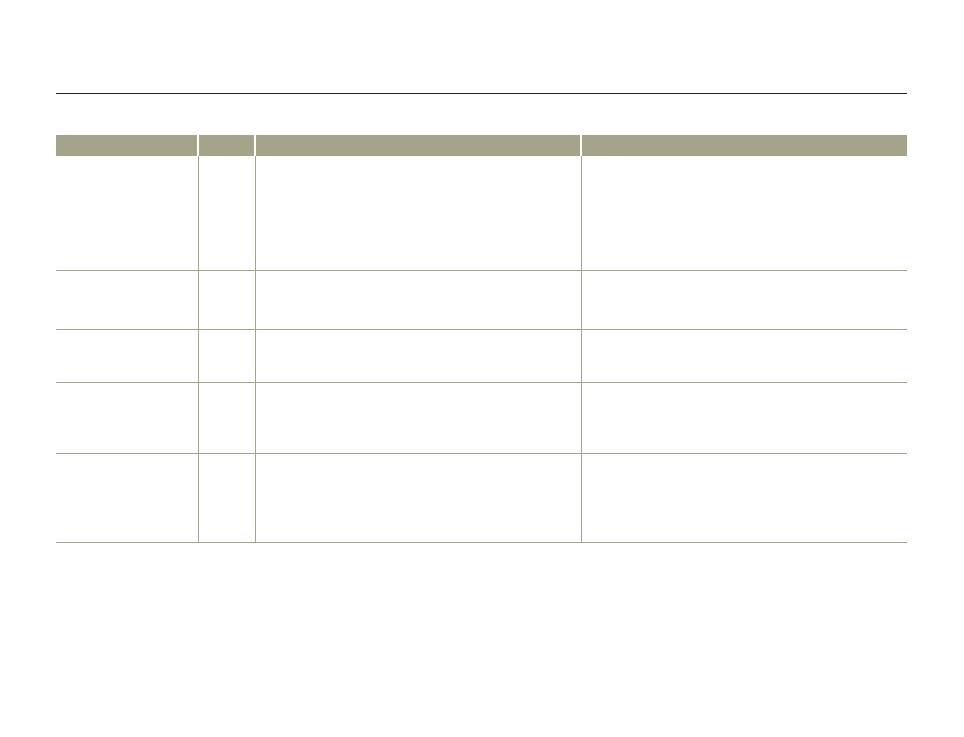 Image resolution: width=964 pixels, height=737 pixels. I want to click on table-header-row, so click(481, 145).